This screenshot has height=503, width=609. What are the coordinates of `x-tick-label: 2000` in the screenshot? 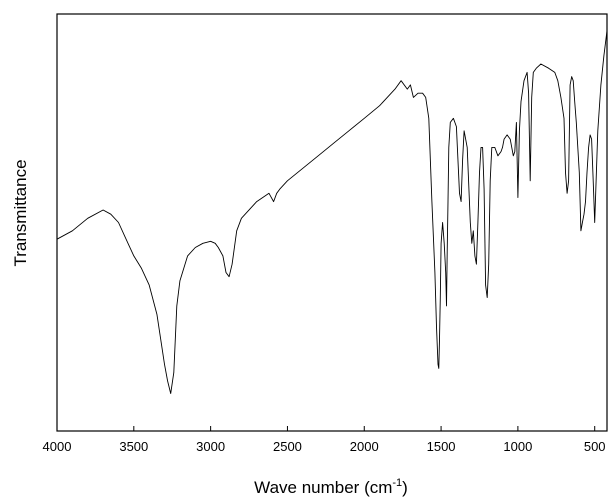 It's located at (364, 446).